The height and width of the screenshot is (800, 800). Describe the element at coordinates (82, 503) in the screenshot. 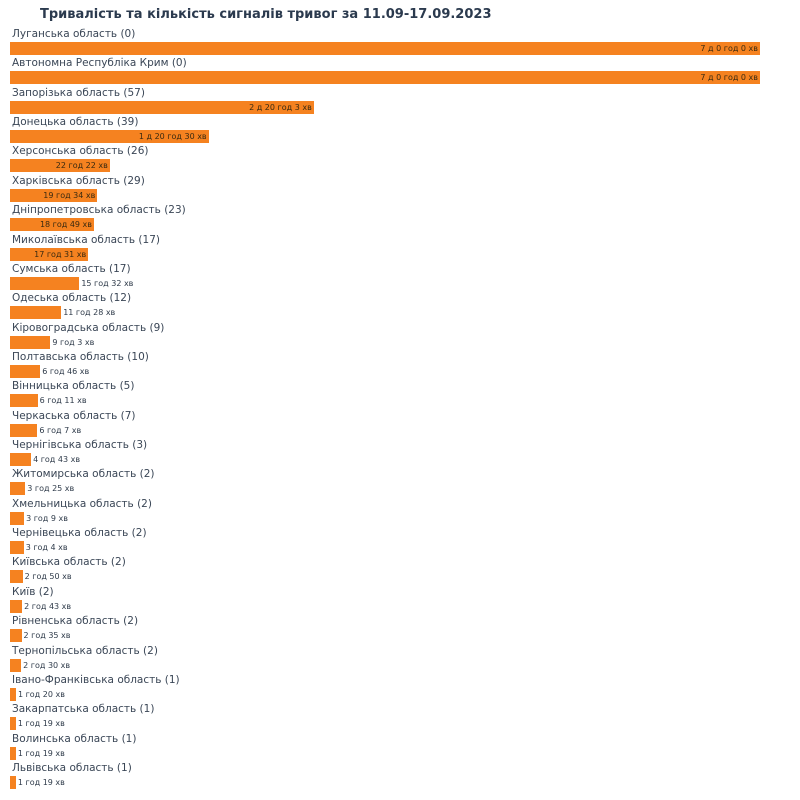

I see `category-label: Хмельницька область (2)` at that location.